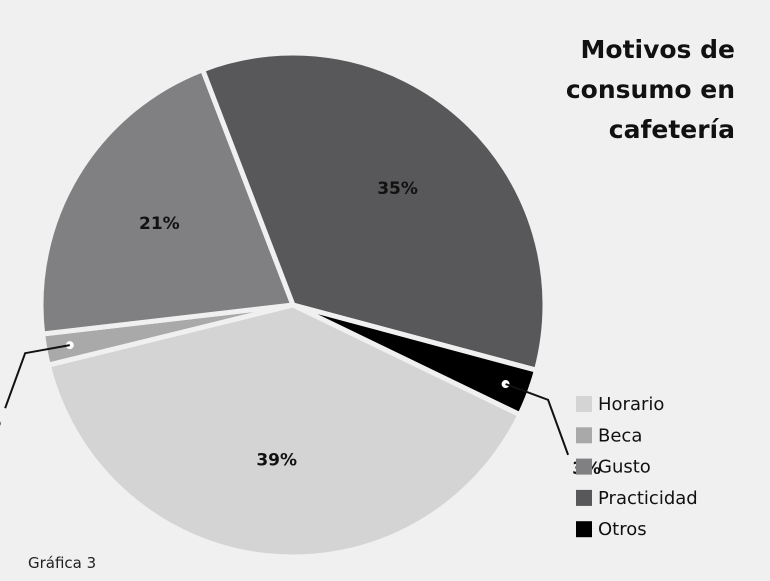 The width and height of the screenshot is (770, 581). I want to click on data-label: 21%, so click(159, 224).